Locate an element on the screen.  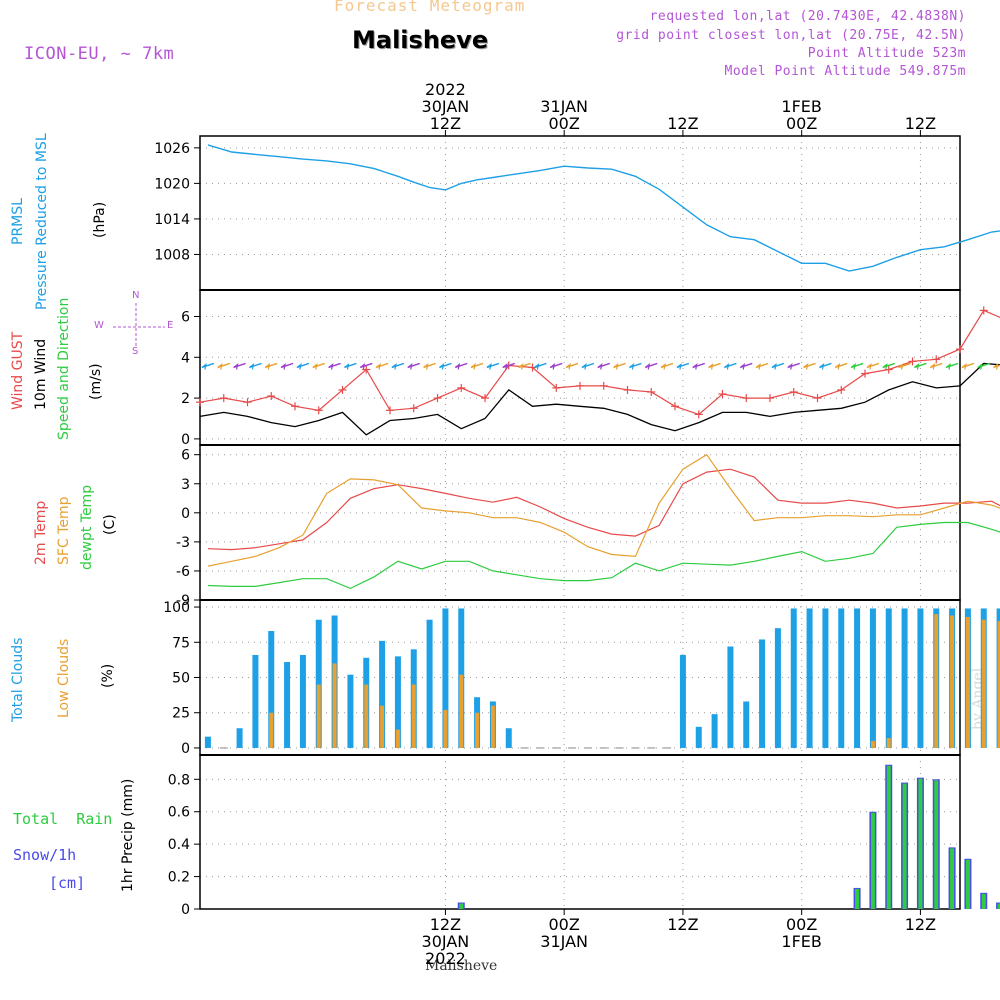
t2m-line is located at coordinates (603, 509).